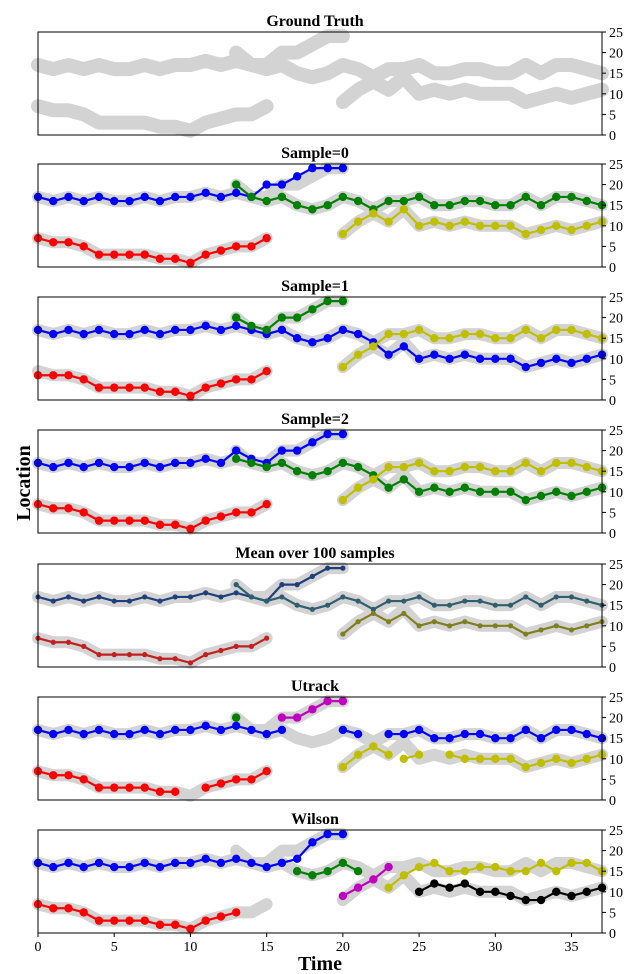 Image resolution: width=625 pixels, height=974 pixels. I want to click on y-tick-label: 25, so click(616, 33).